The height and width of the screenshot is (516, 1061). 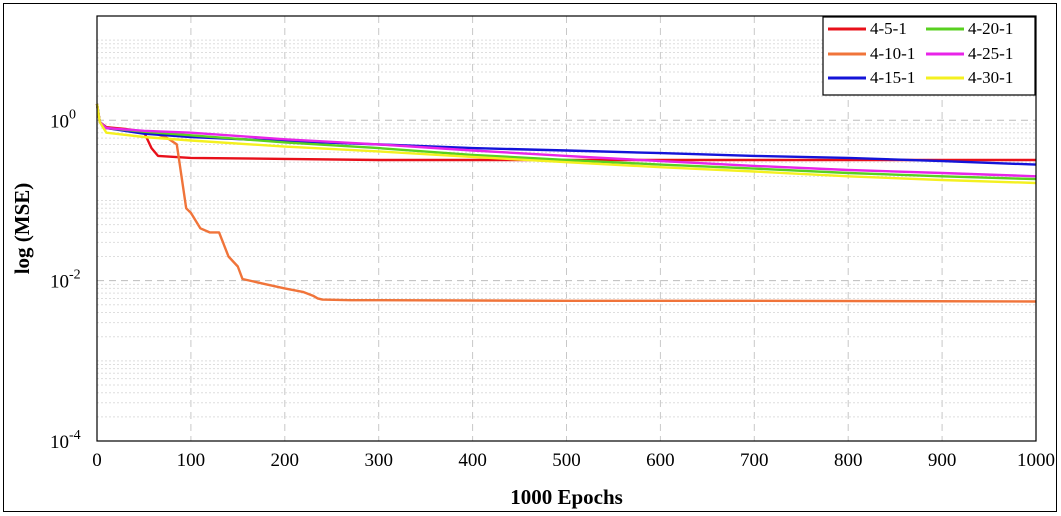 I want to click on x-tick-label: 200, so click(x=285, y=460).